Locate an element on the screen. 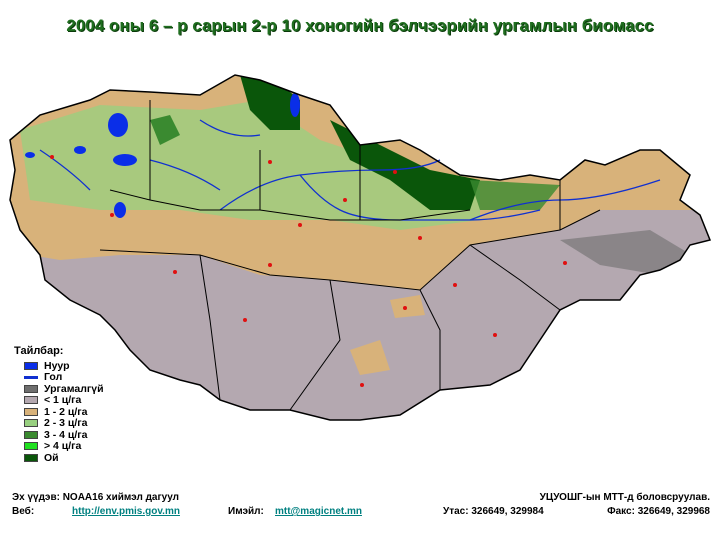 The image size is (720, 540). prepared-by: УЦУОШГ-ын МТТ-д боловсруулав. is located at coordinates (624, 497).